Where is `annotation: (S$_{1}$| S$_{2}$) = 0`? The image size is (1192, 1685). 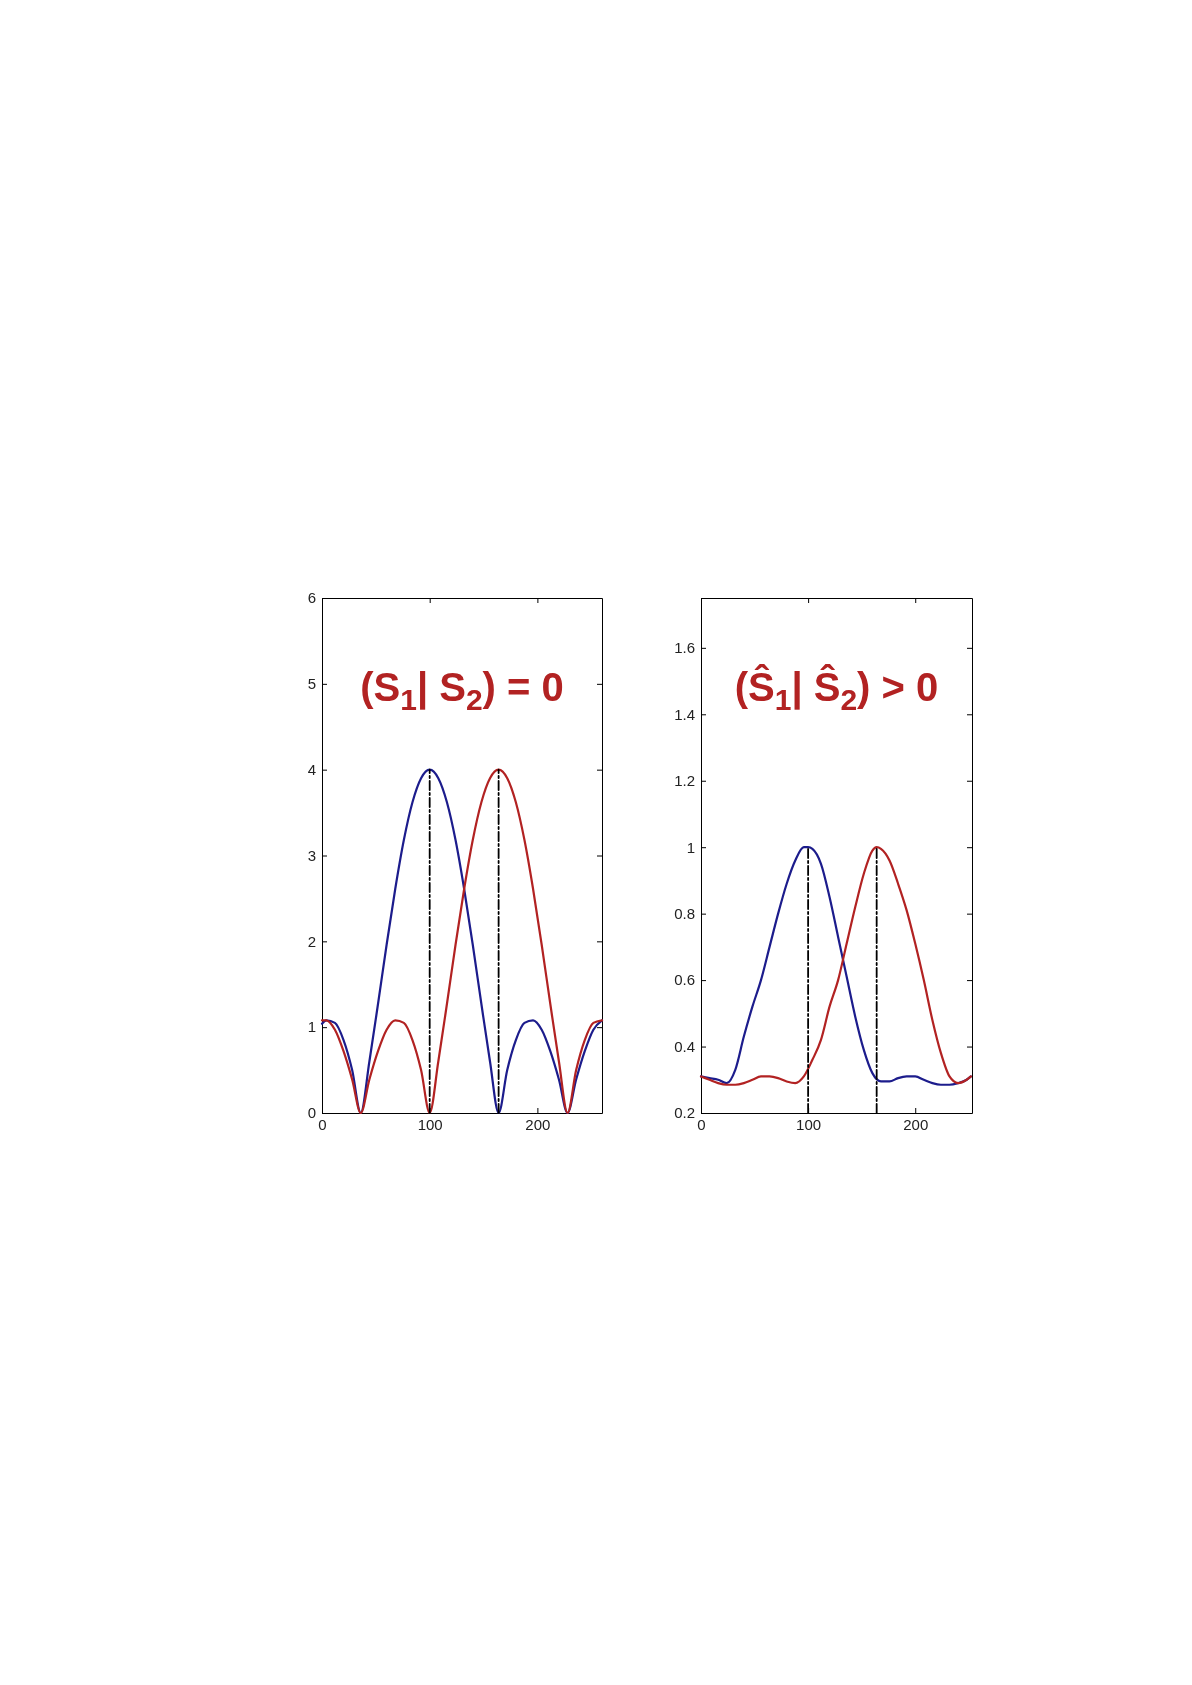 annotation: (S$_{1}$| S$_{2}$) = 0 is located at coordinates (462, 690).